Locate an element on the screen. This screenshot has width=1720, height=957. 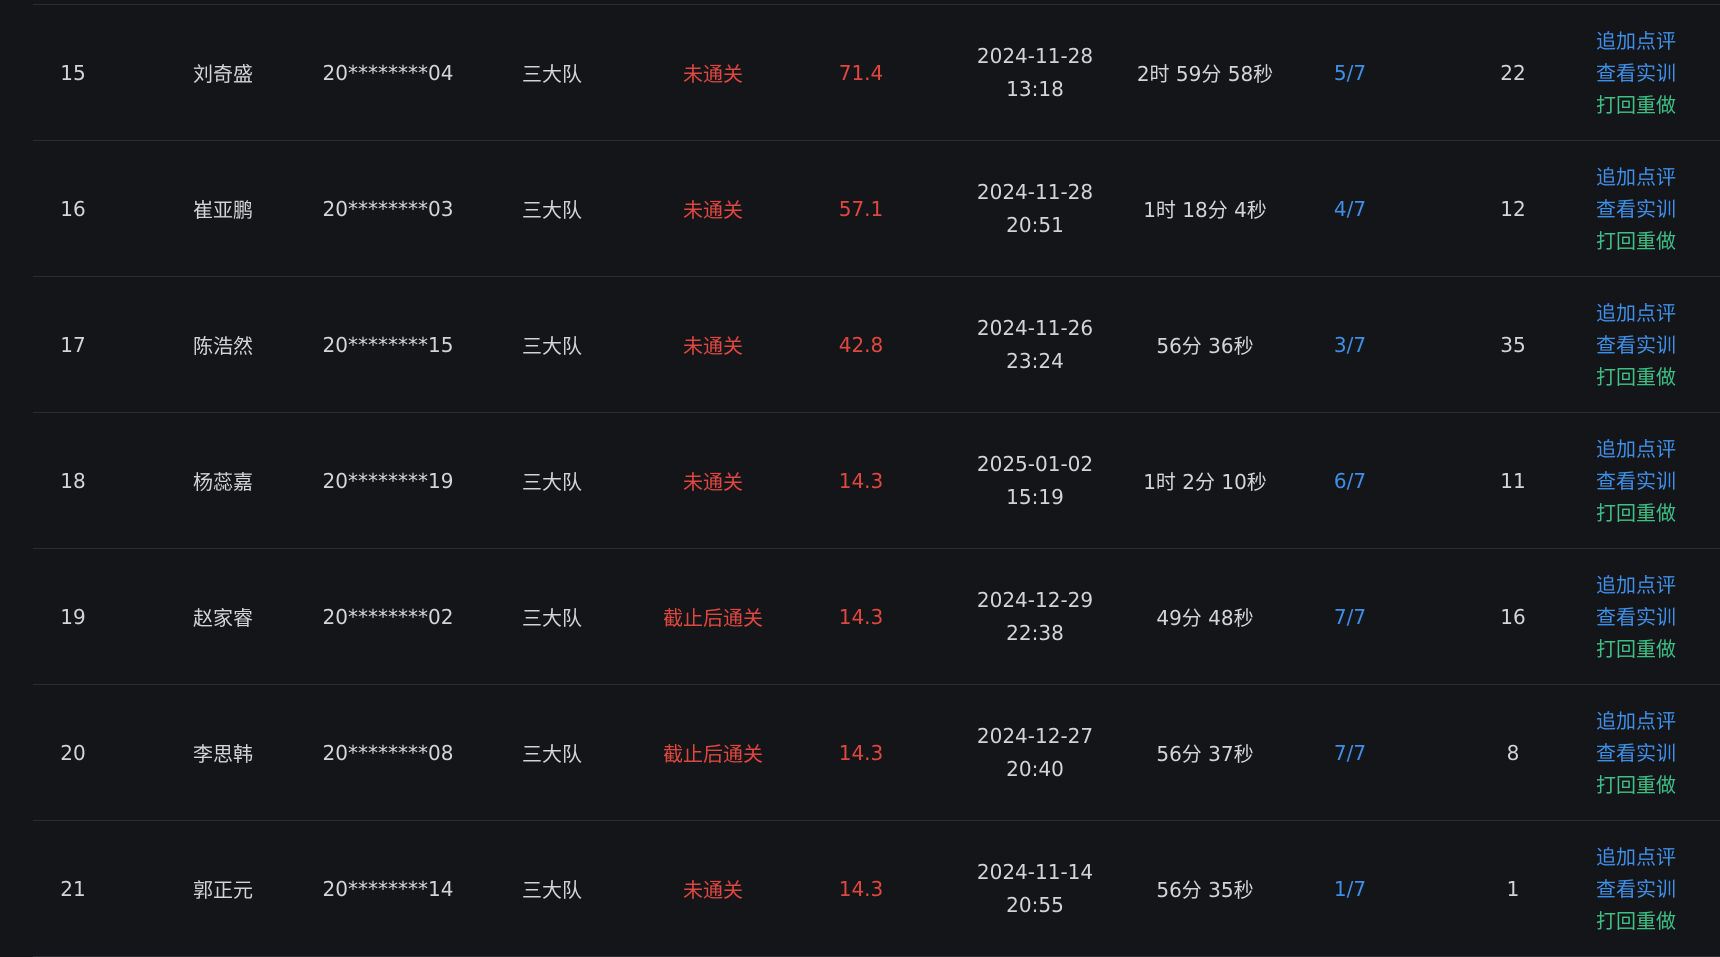
submit-date: 2025-01-02 is located at coordinates (1035, 464).